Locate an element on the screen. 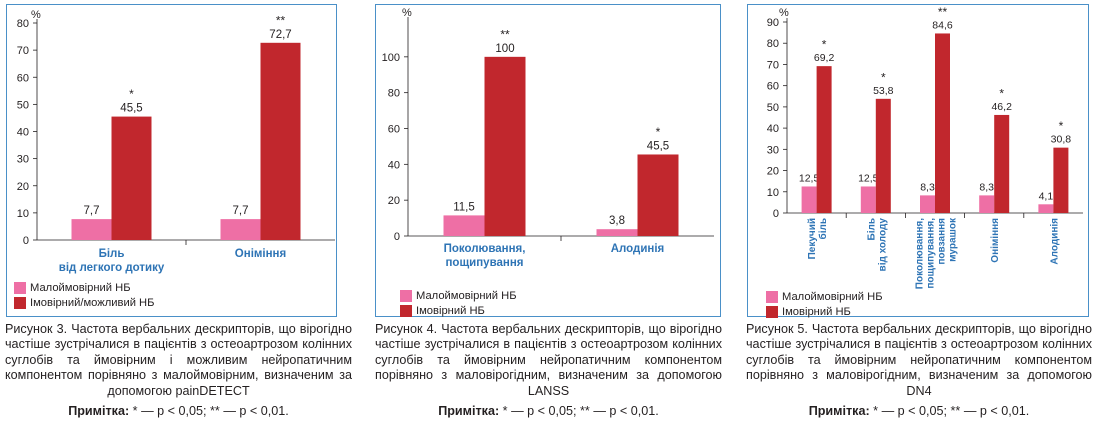 Image resolution: width=1097 pixels, height=429 pixels. legend-label-high: Імовірний НБ is located at coordinates (816, 311).